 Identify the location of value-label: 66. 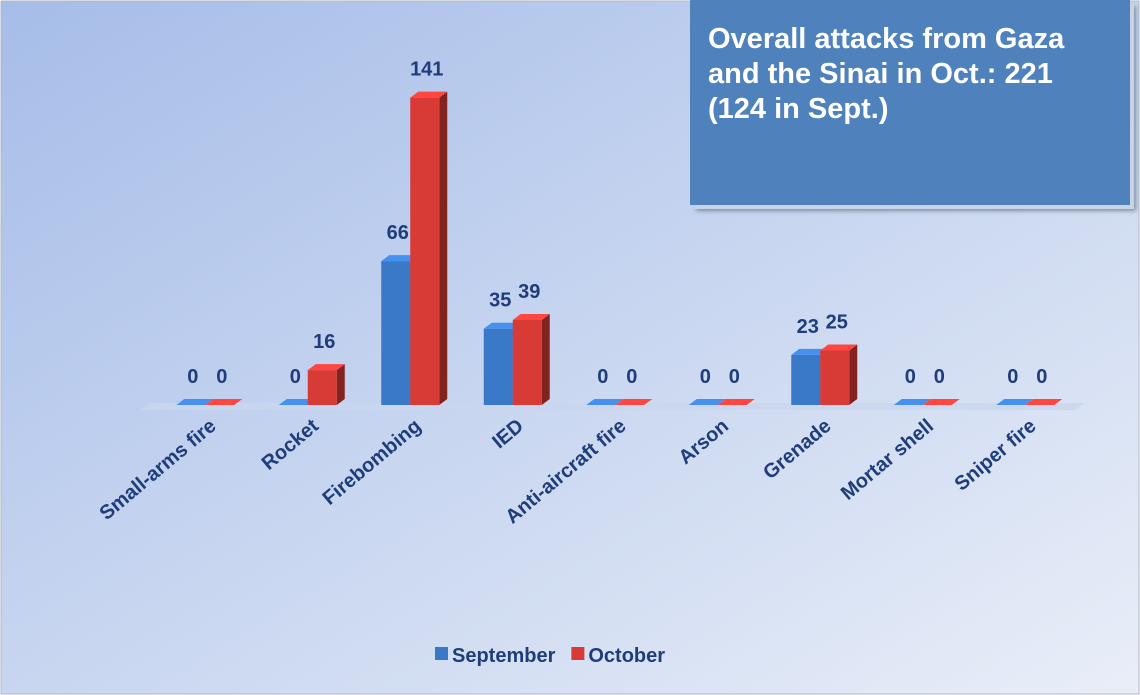
(398, 233).